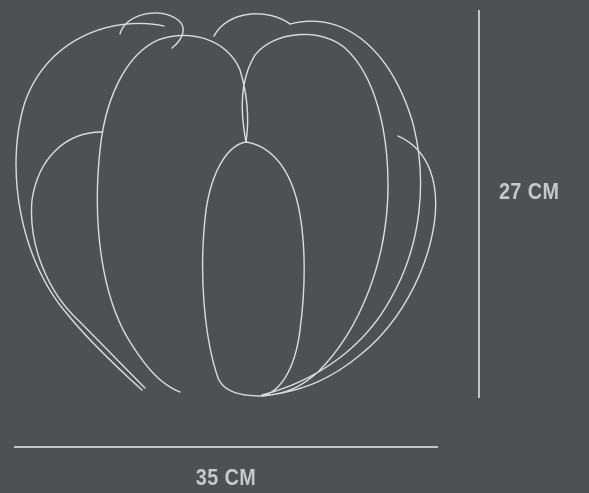  I want to click on petal-back-right, so click(252, 25).